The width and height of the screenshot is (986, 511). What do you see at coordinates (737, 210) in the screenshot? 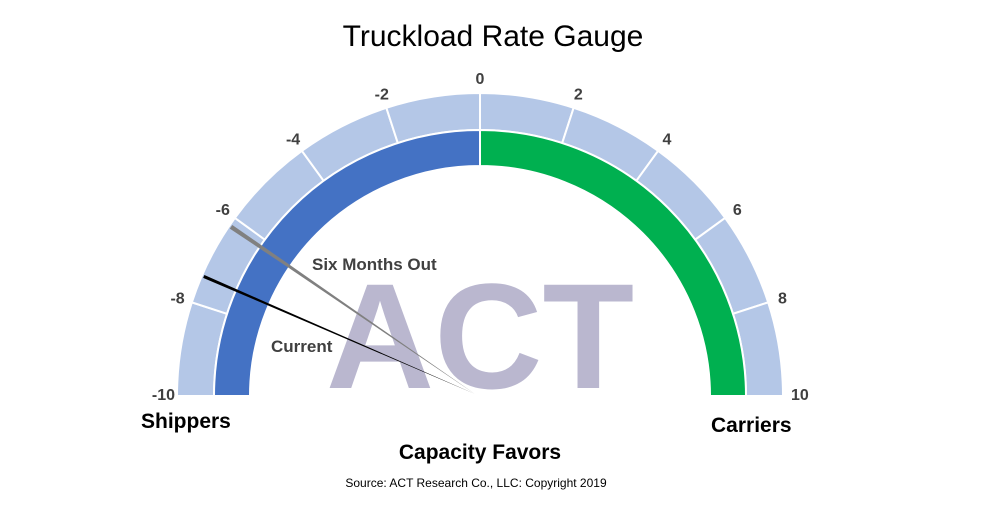
I see `tick-label: 6` at bounding box center [737, 210].